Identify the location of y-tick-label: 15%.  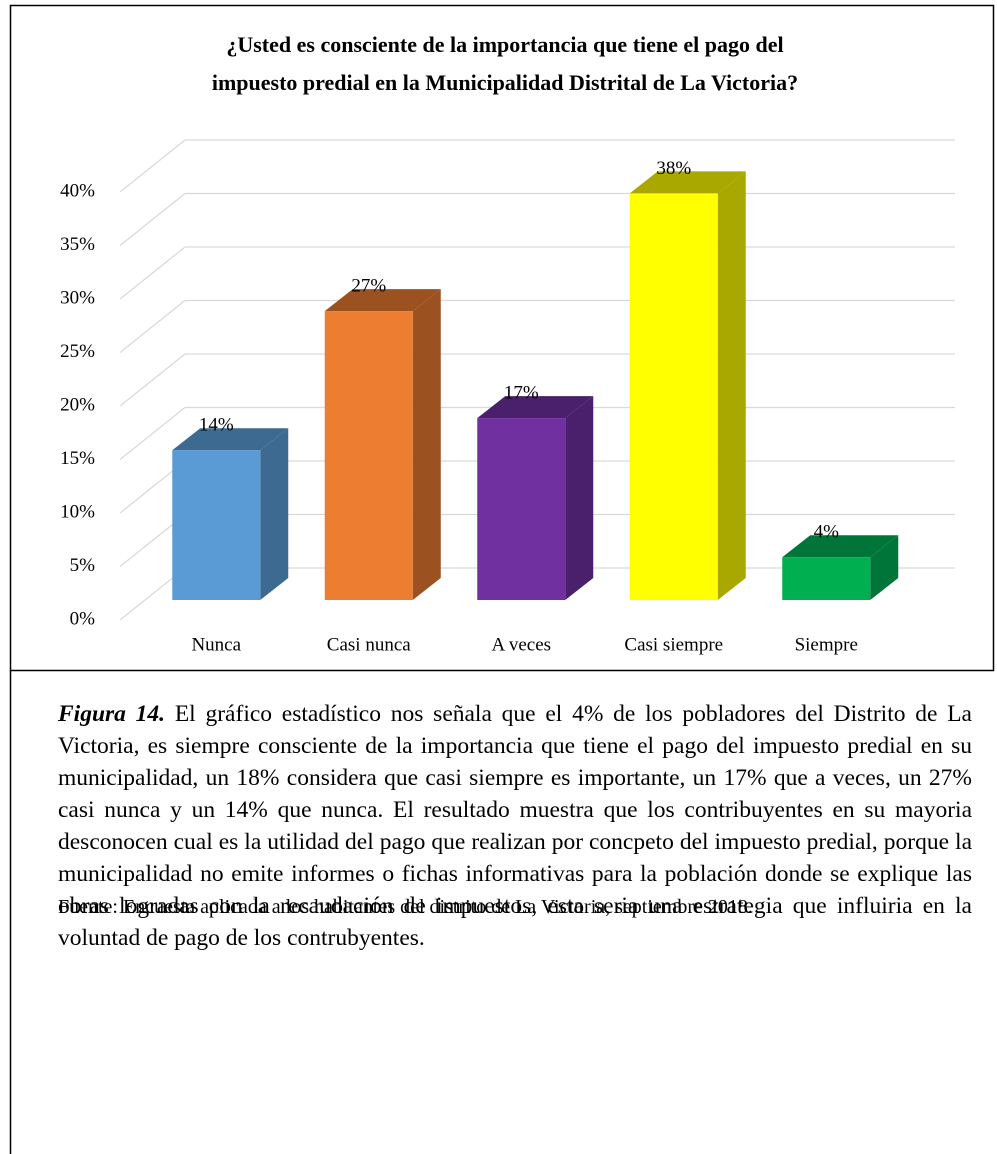
(77, 458).